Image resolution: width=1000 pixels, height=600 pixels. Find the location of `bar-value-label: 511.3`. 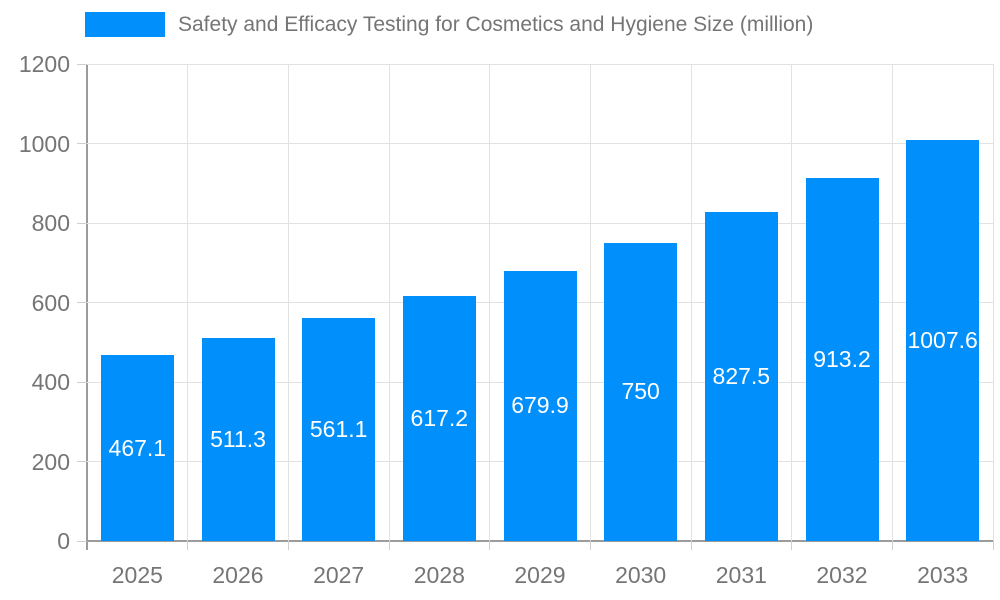

bar-value-label: 511.3 is located at coordinates (238, 438).